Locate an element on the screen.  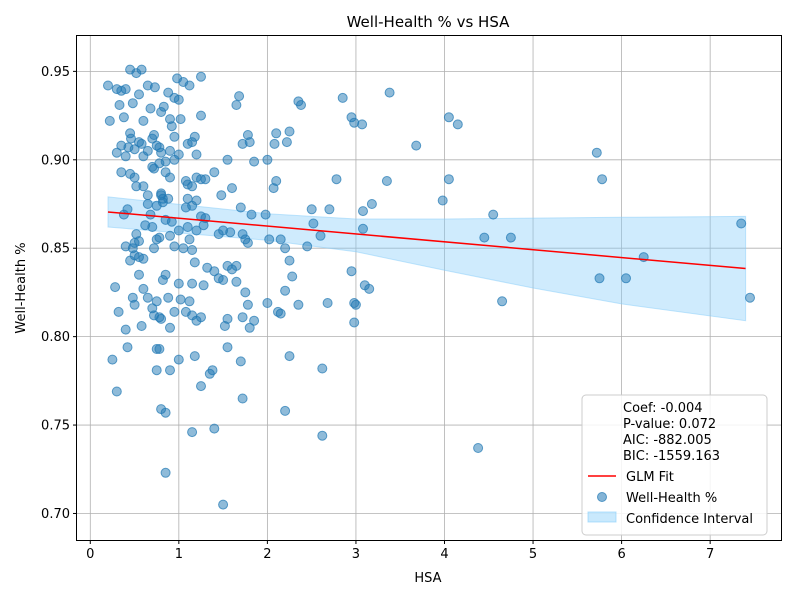
stat-aic: AIC: -882.005 is located at coordinates (667, 440).